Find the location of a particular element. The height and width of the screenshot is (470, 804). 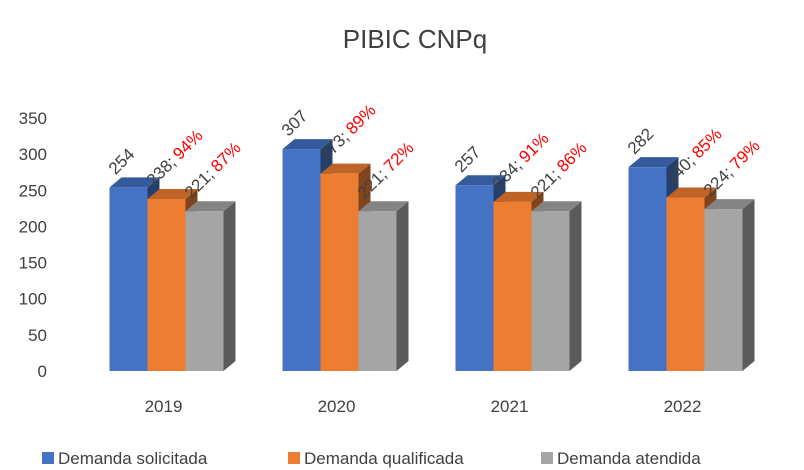

data-label: 282 is located at coordinates (640, 140).